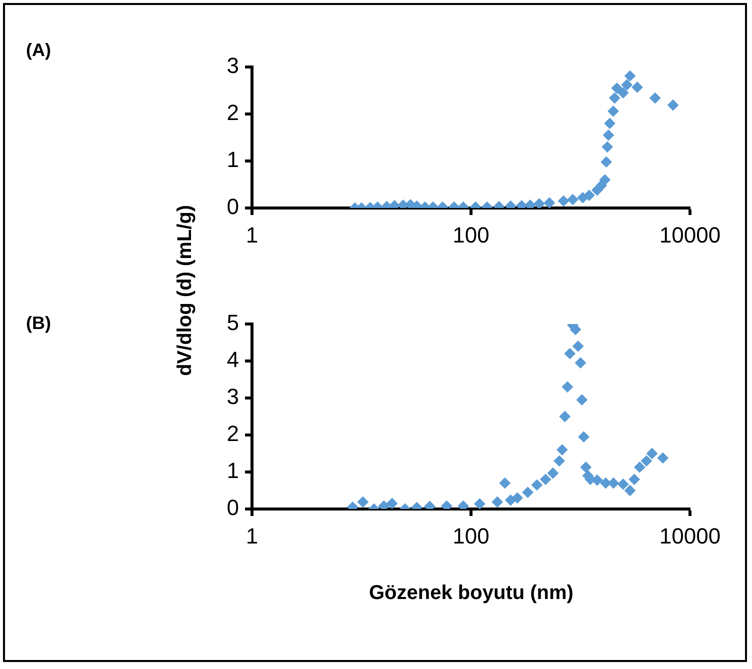 The height and width of the screenshot is (669, 752). What do you see at coordinates (185, 290) in the screenshot?
I see `y-axis-title: dV/dlog (d) (mL/g)` at bounding box center [185, 290].